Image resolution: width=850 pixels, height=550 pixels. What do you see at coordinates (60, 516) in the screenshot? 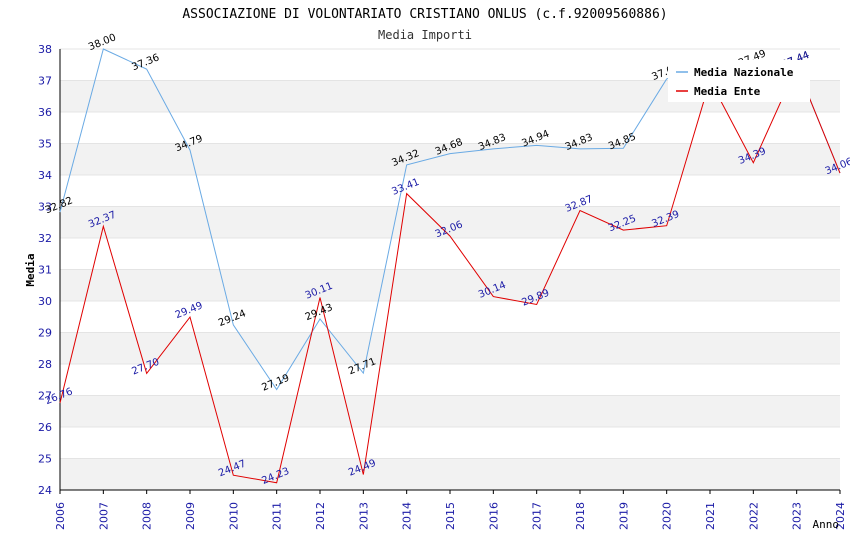
I see `x-tick-label: 2006` at bounding box center [60, 516].